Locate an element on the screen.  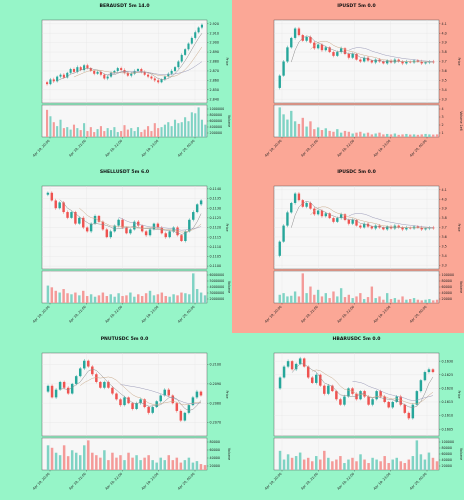
price-tick-label: 2.890 is located at coordinates (214, 52).